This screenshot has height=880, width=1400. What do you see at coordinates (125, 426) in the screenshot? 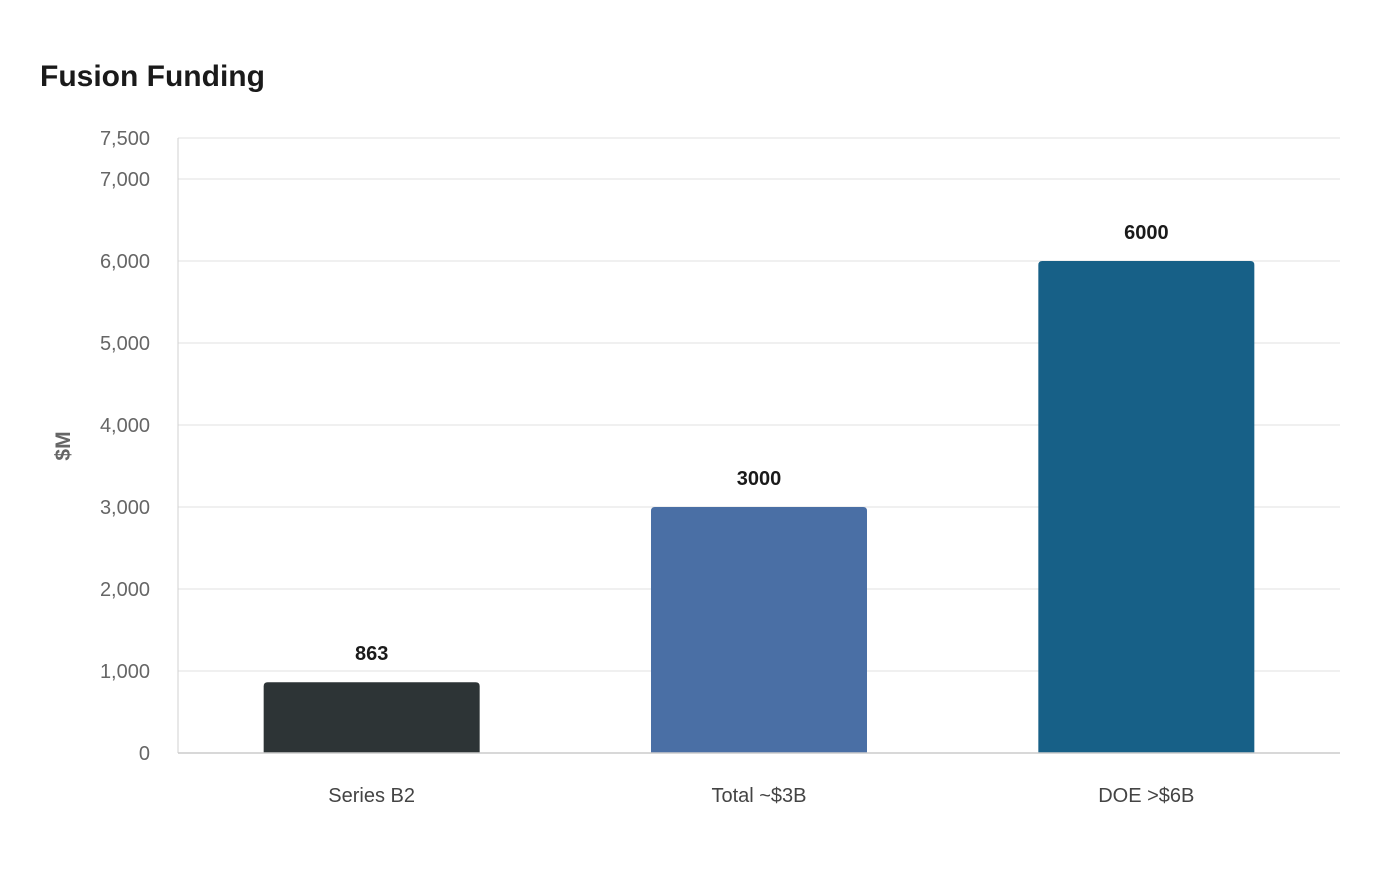
I see `y-tick-label: 4,000` at bounding box center [125, 426].